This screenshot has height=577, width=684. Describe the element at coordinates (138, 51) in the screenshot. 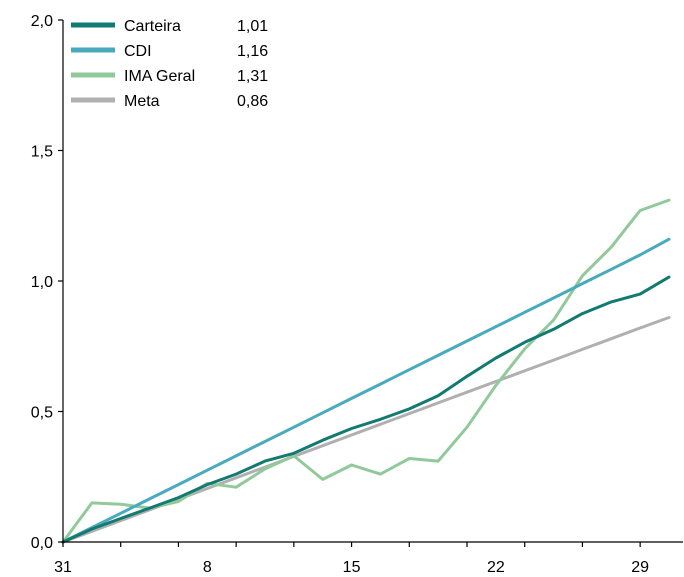

I see `legend-label-cdi: CDI` at that location.